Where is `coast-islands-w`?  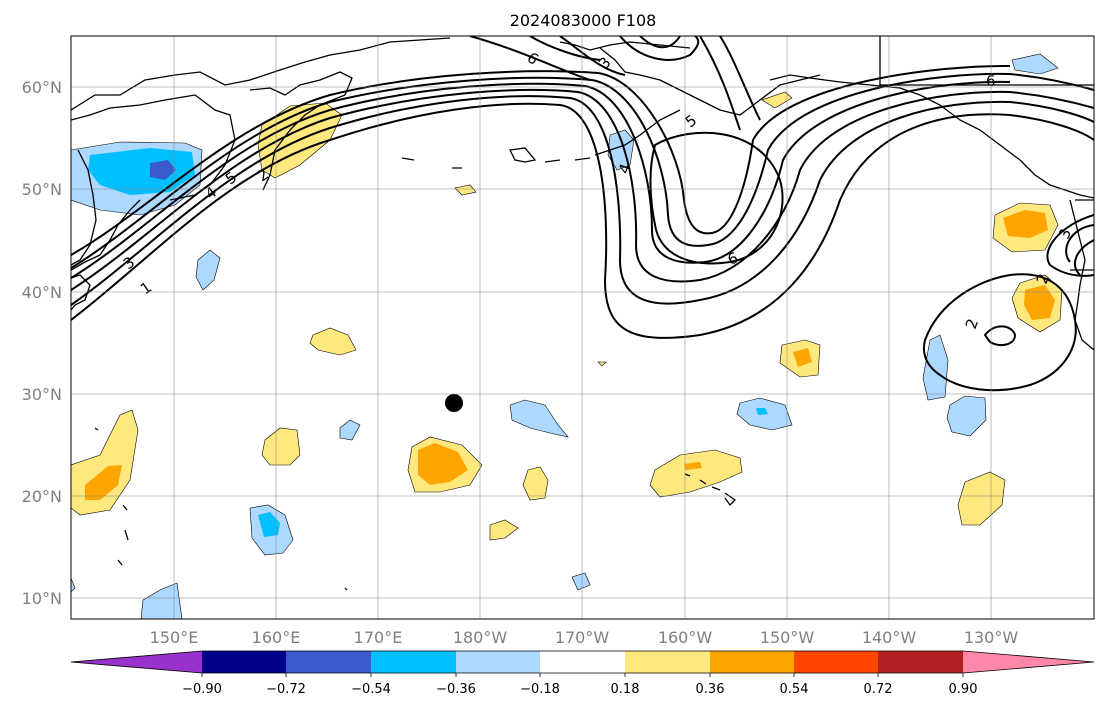 coast-islands-w is located at coordinates (221, 509).